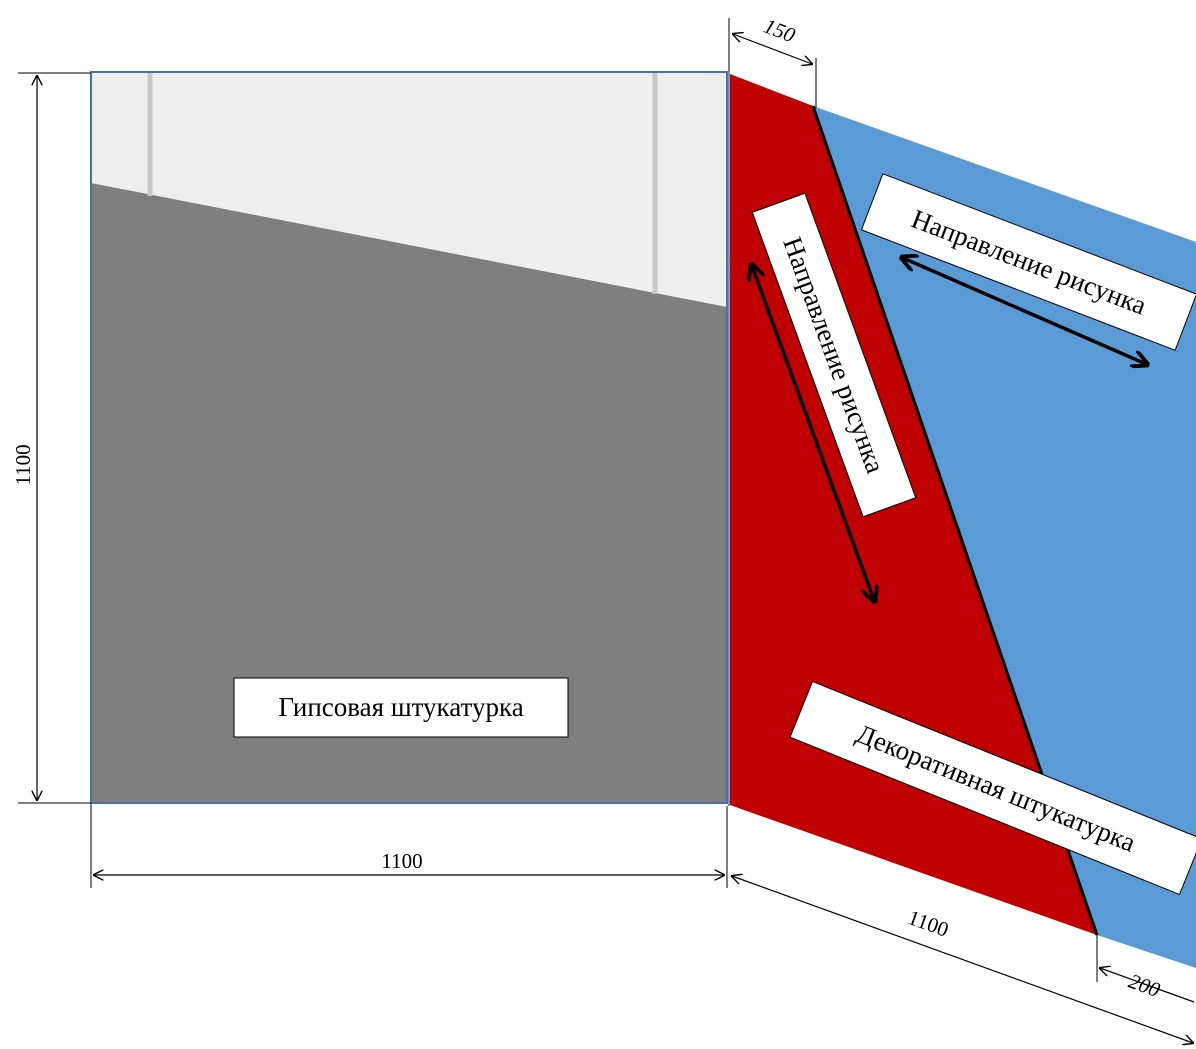 This screenshot has width=1196, height=1049. I want to click on gypsum-plaster-label: Гипсовая штукатурка, so click(401, 707).